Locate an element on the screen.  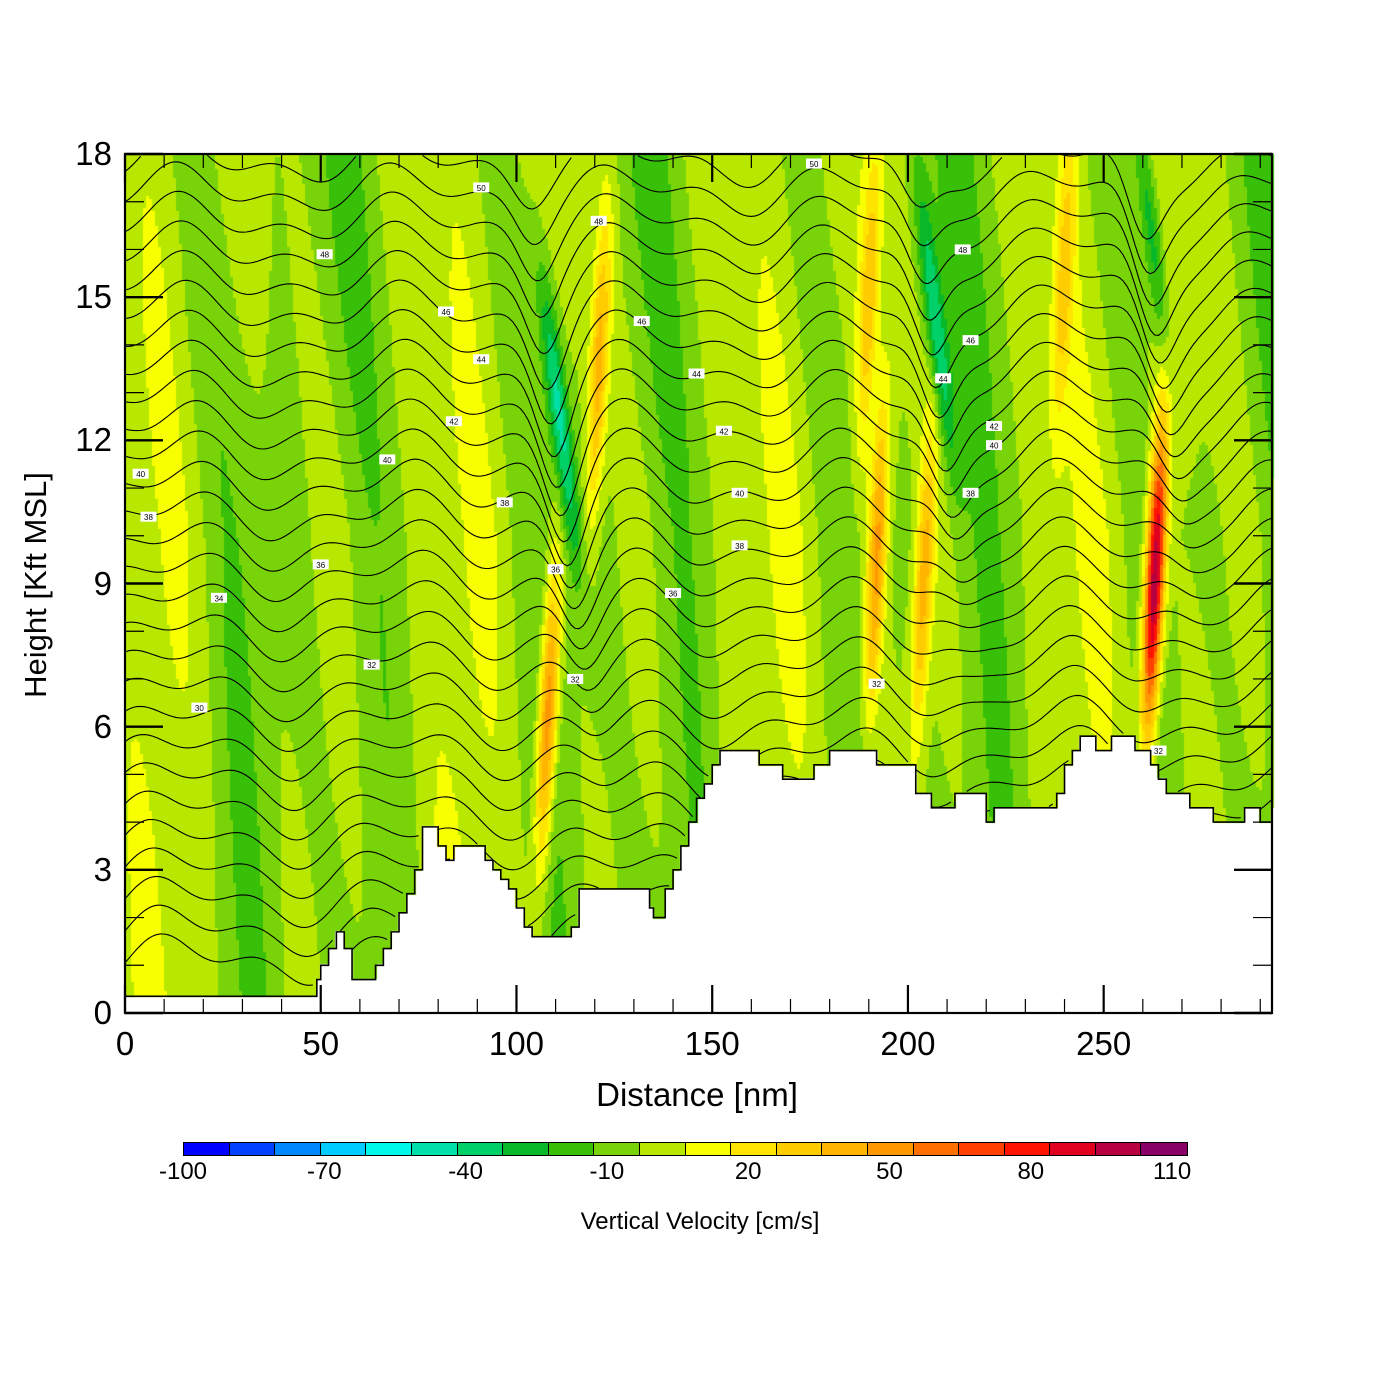
svg-text: 44 is located at coordinates (481, 360).